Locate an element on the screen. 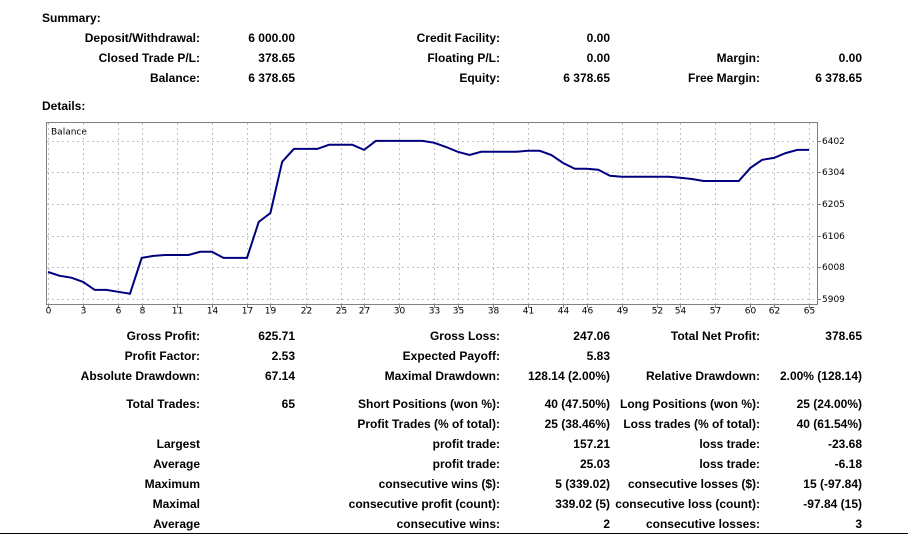 The height and width of the screenshot is (536, 908). stat-value: 128.14 (2.00%) is located at coordinates (568, 376).